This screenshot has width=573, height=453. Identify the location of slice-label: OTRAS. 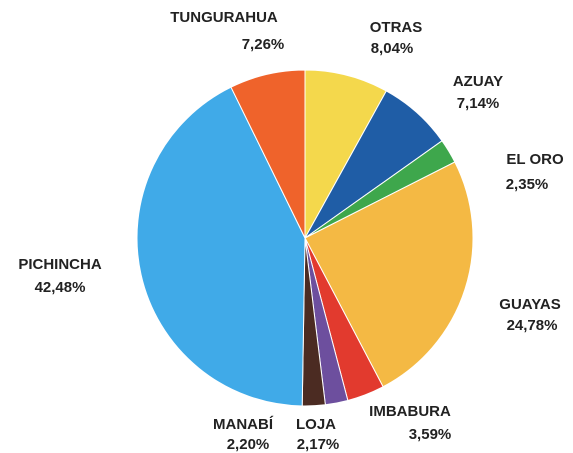
(396, 27).